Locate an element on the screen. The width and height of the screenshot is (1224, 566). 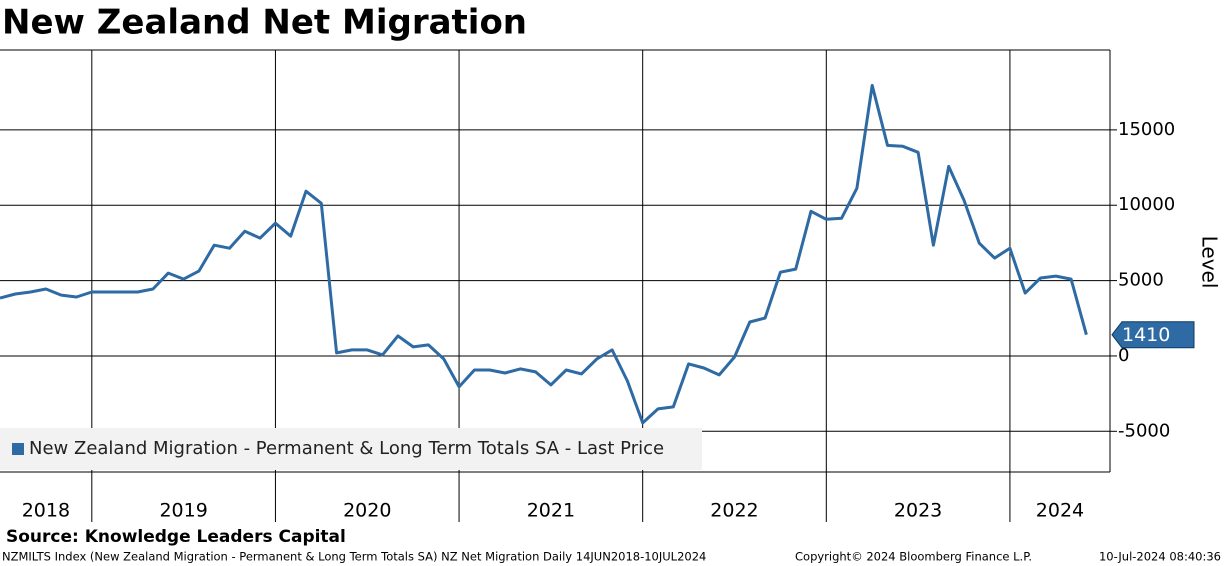
x-tick-label: 2023 is located at coordinates (918, 511).